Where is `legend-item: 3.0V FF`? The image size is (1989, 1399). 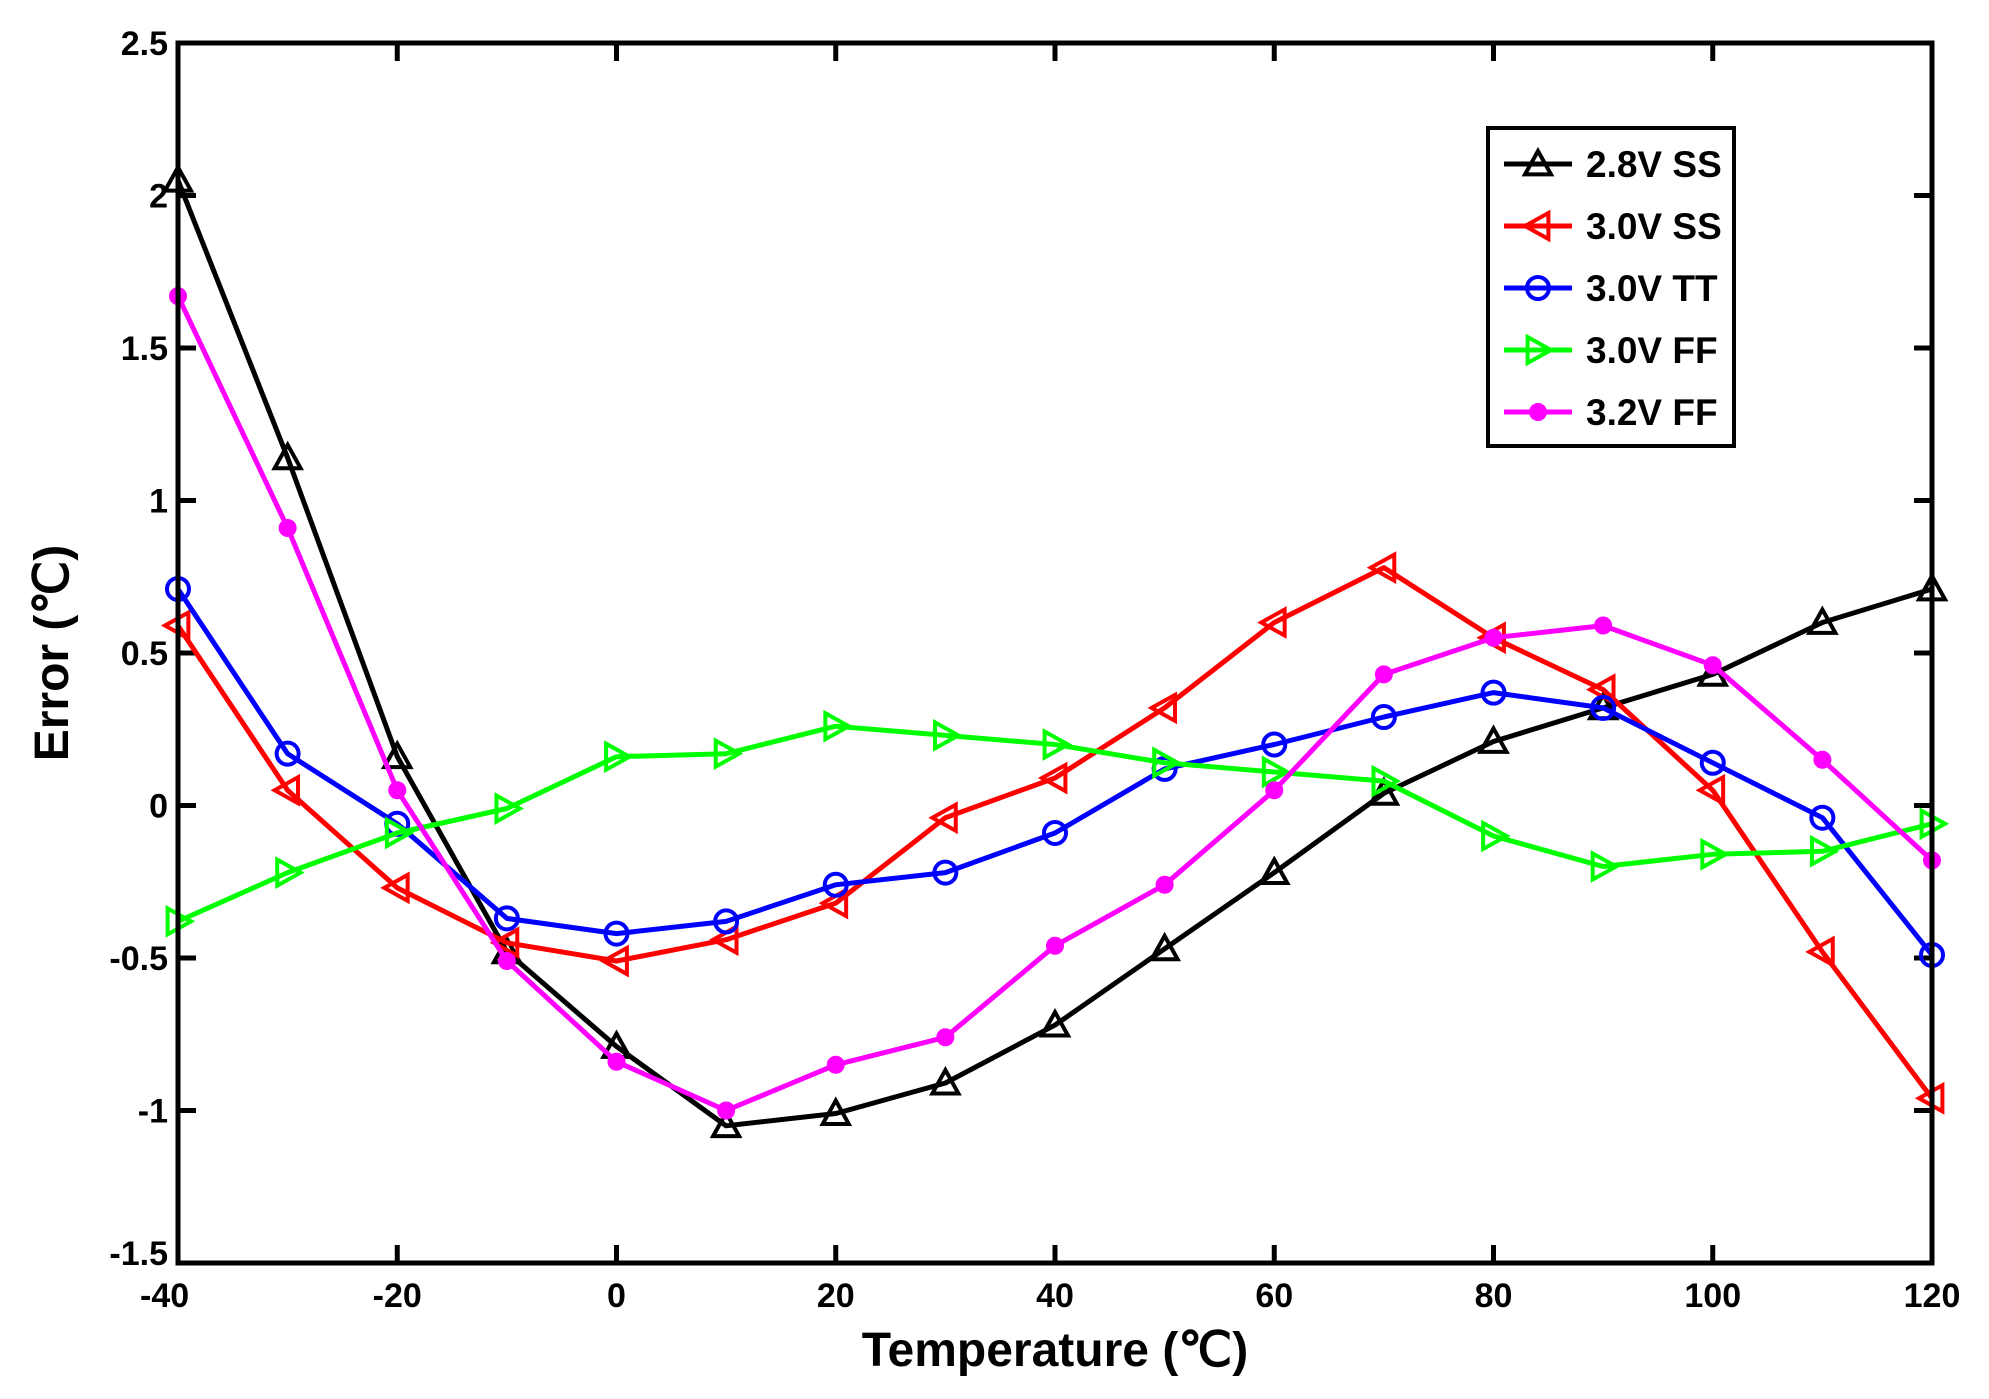
legend-item: 3.0V FF is located at coordinates (1611, 350).